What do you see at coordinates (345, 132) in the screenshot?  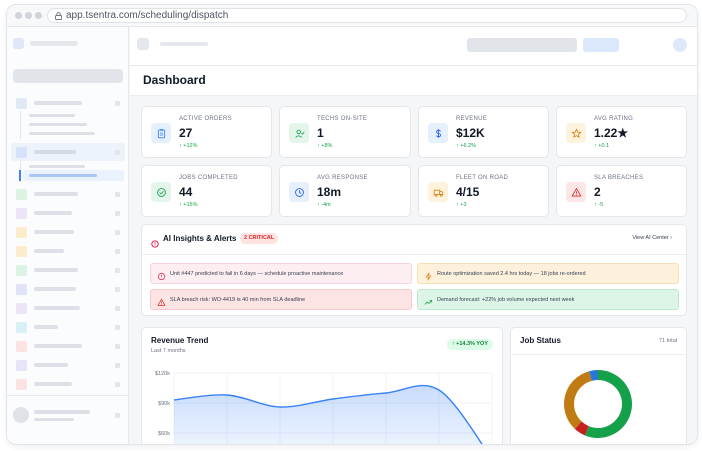 I see `stat-card-techs-on-site: TECHS ON-SITE 1 ↑ +8%` at bounding box center [345, 132].